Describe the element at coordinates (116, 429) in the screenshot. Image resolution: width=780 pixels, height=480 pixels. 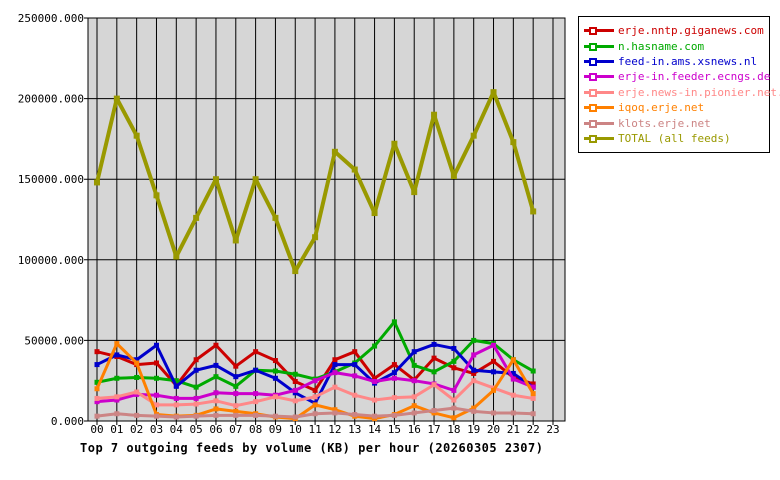
I see `x-tick-label: 01` at that location.